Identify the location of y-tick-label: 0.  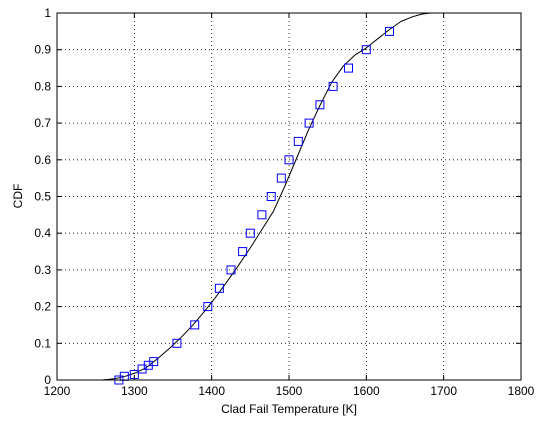
(47, 380).